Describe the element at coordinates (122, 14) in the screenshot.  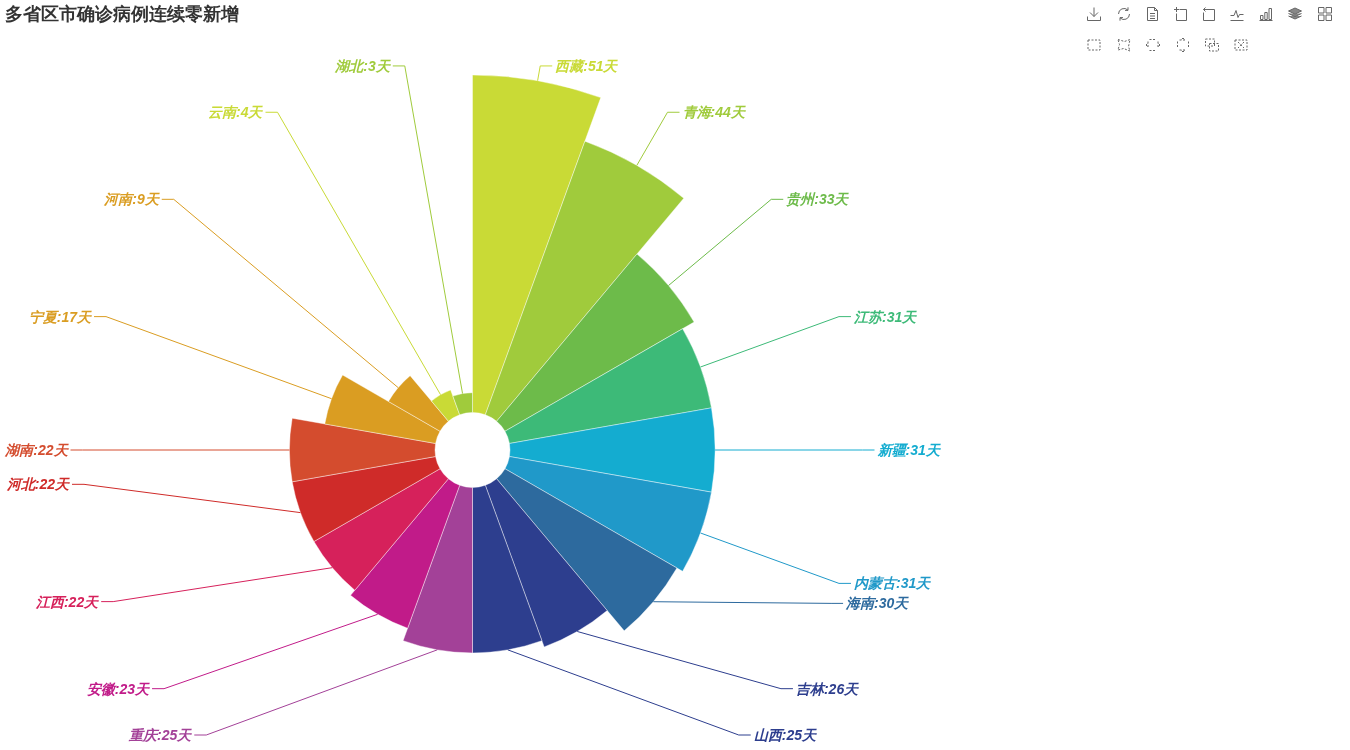
I see `title: 多省区市确诊病例连续零新增` at that location.